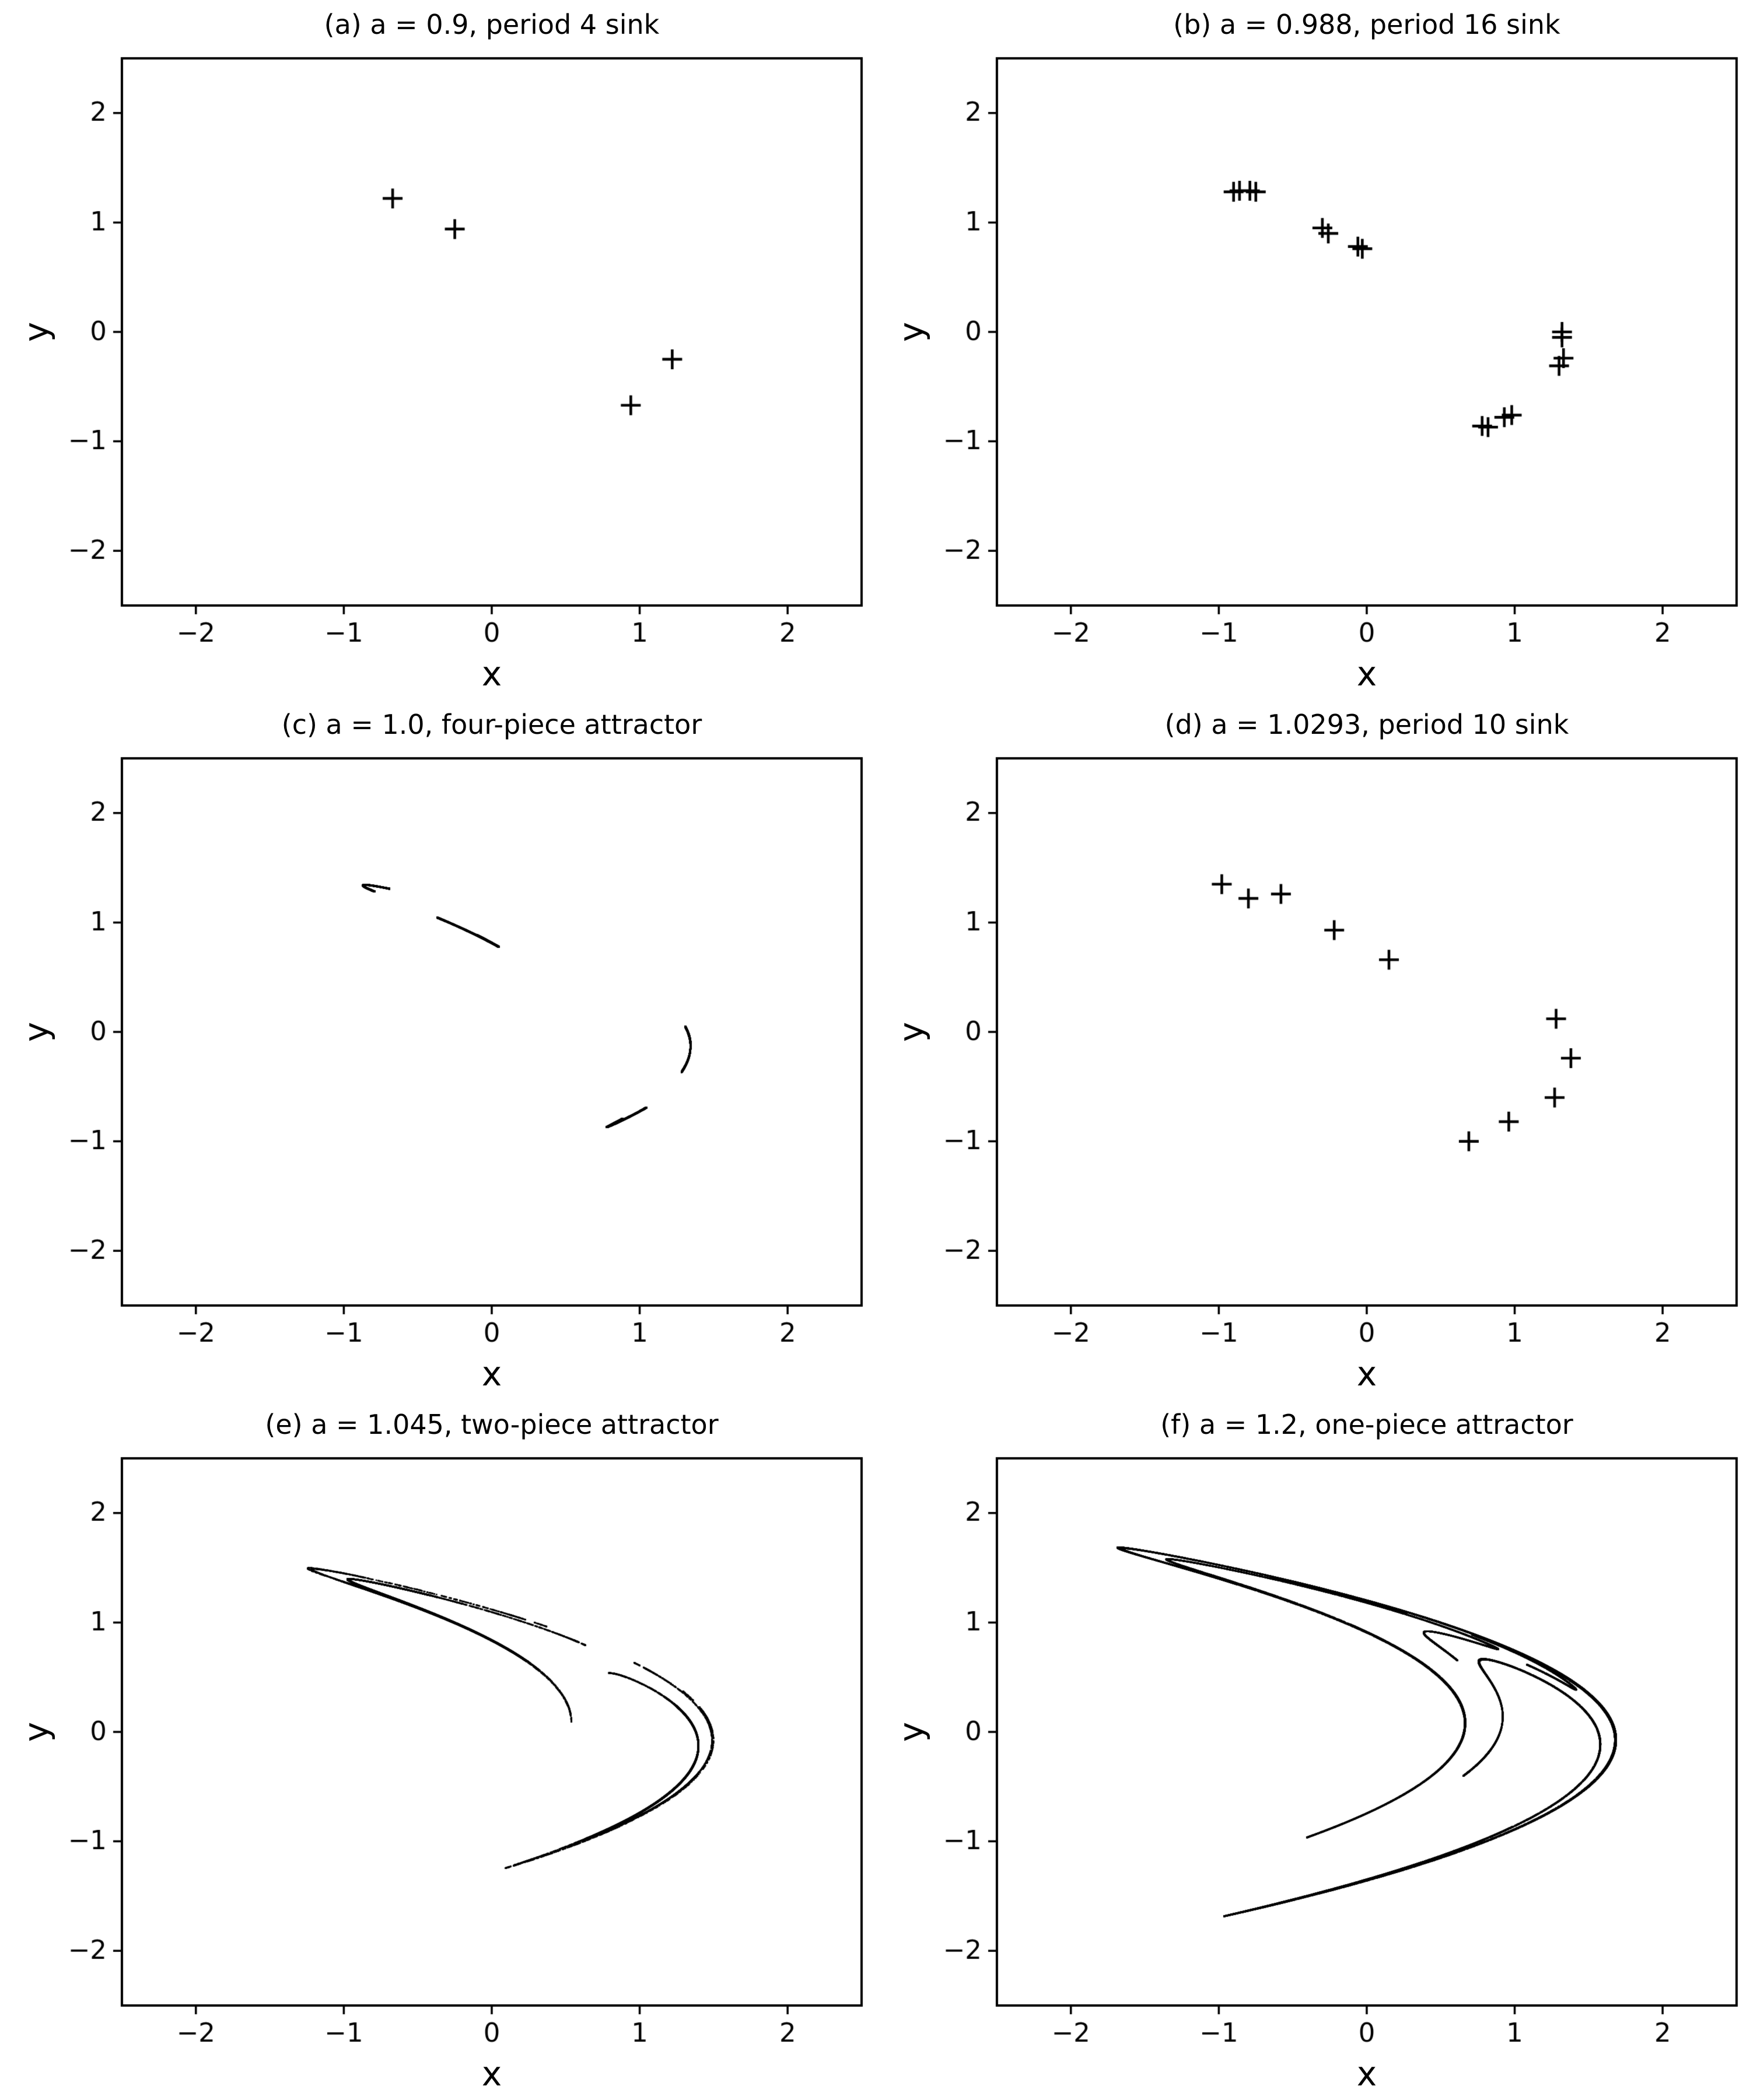 This screenshot has width=1750, height=2100. Describe the element at coordinates (1366, 724) in the screenshot. I see `panel-d-title: (d) a = 1.0293, period 10 sink` at that location.